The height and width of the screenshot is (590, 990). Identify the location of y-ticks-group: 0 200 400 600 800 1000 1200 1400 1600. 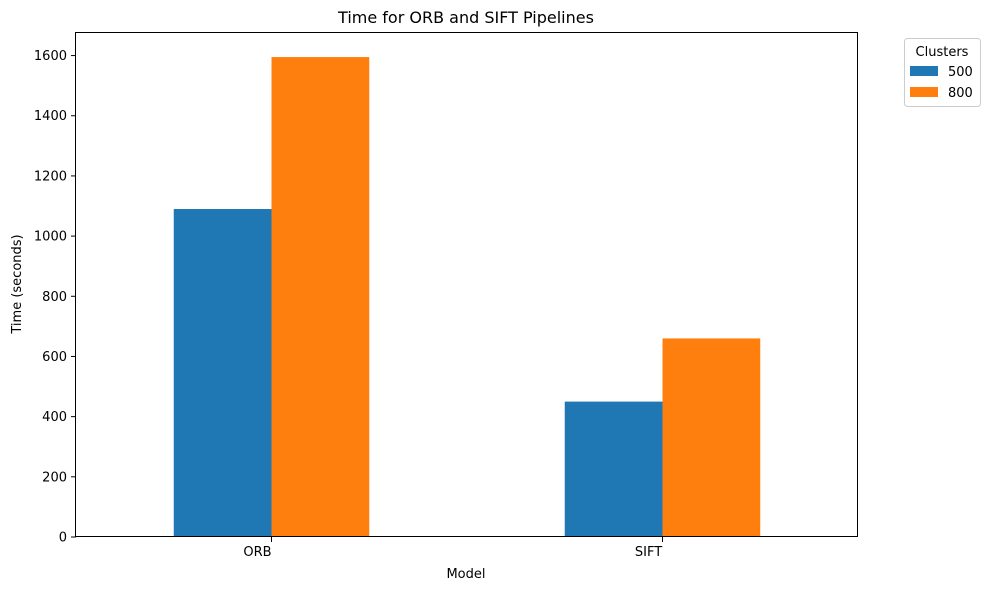
(55, 297).